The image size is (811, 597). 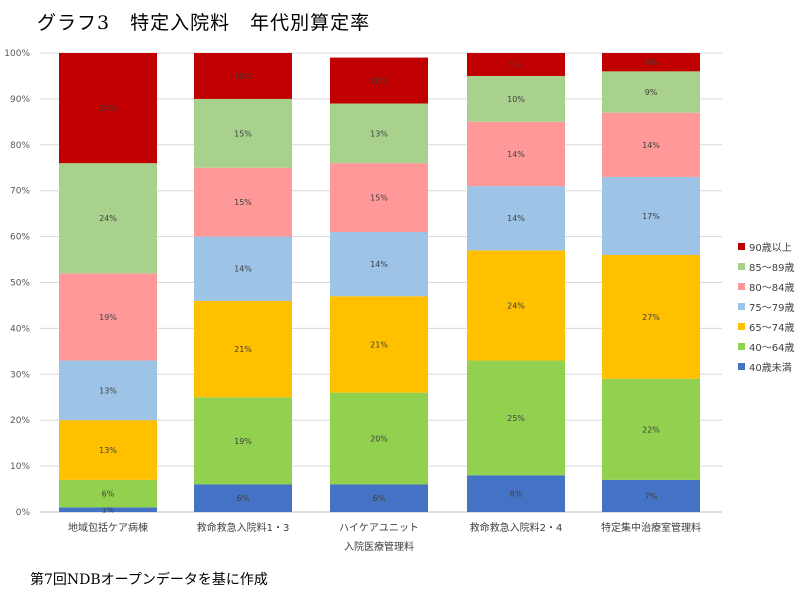 I want to click on bar-stack: 1% 6% 13% 13% 19% 24% 24%, so click(x=108, y=284).